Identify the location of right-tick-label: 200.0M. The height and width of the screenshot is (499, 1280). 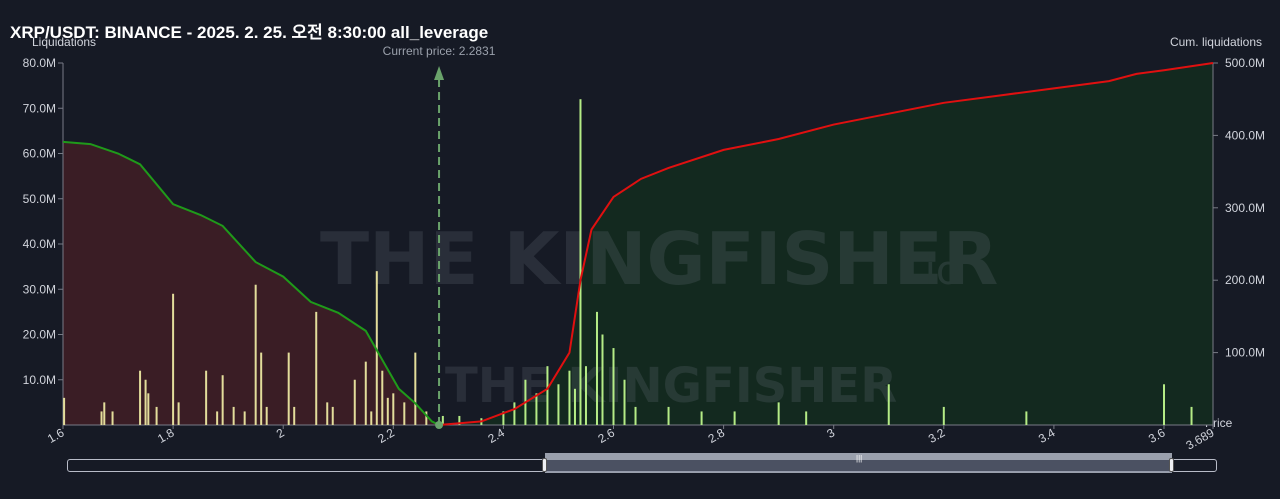
(1245, 280).